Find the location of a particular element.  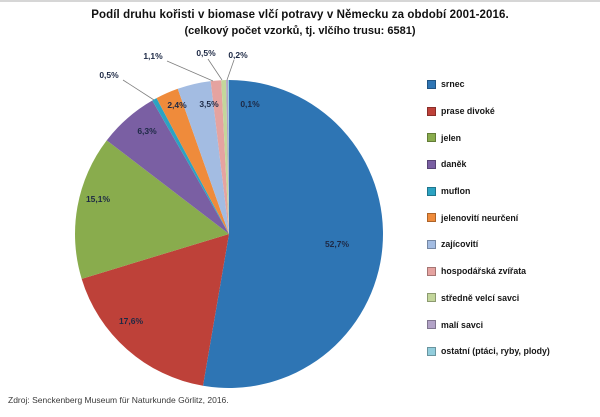

legend-label: středně velcí savci is located at coordinates (480, 297).